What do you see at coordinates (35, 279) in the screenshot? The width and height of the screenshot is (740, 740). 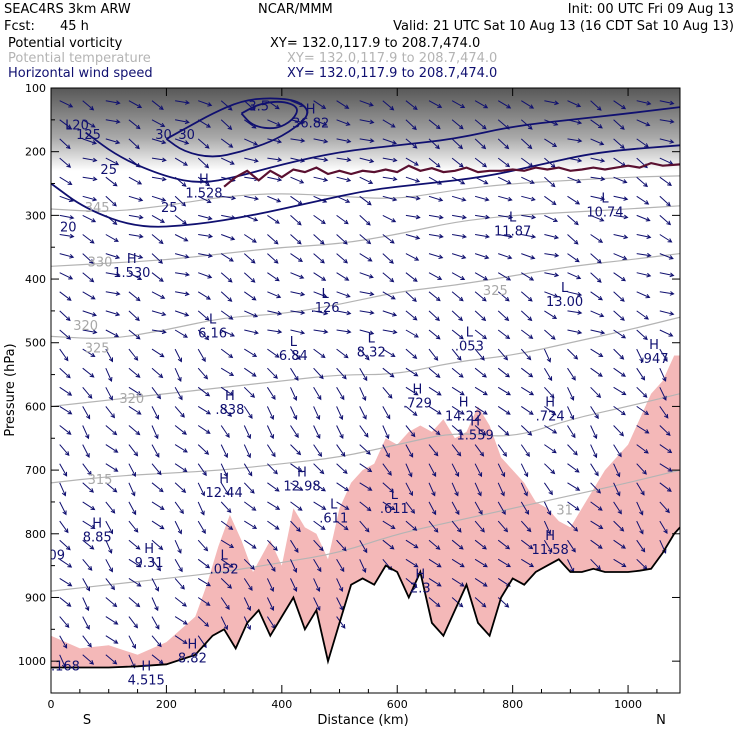 I see `y-tick-label: 400` at bounding box center [35, 279].